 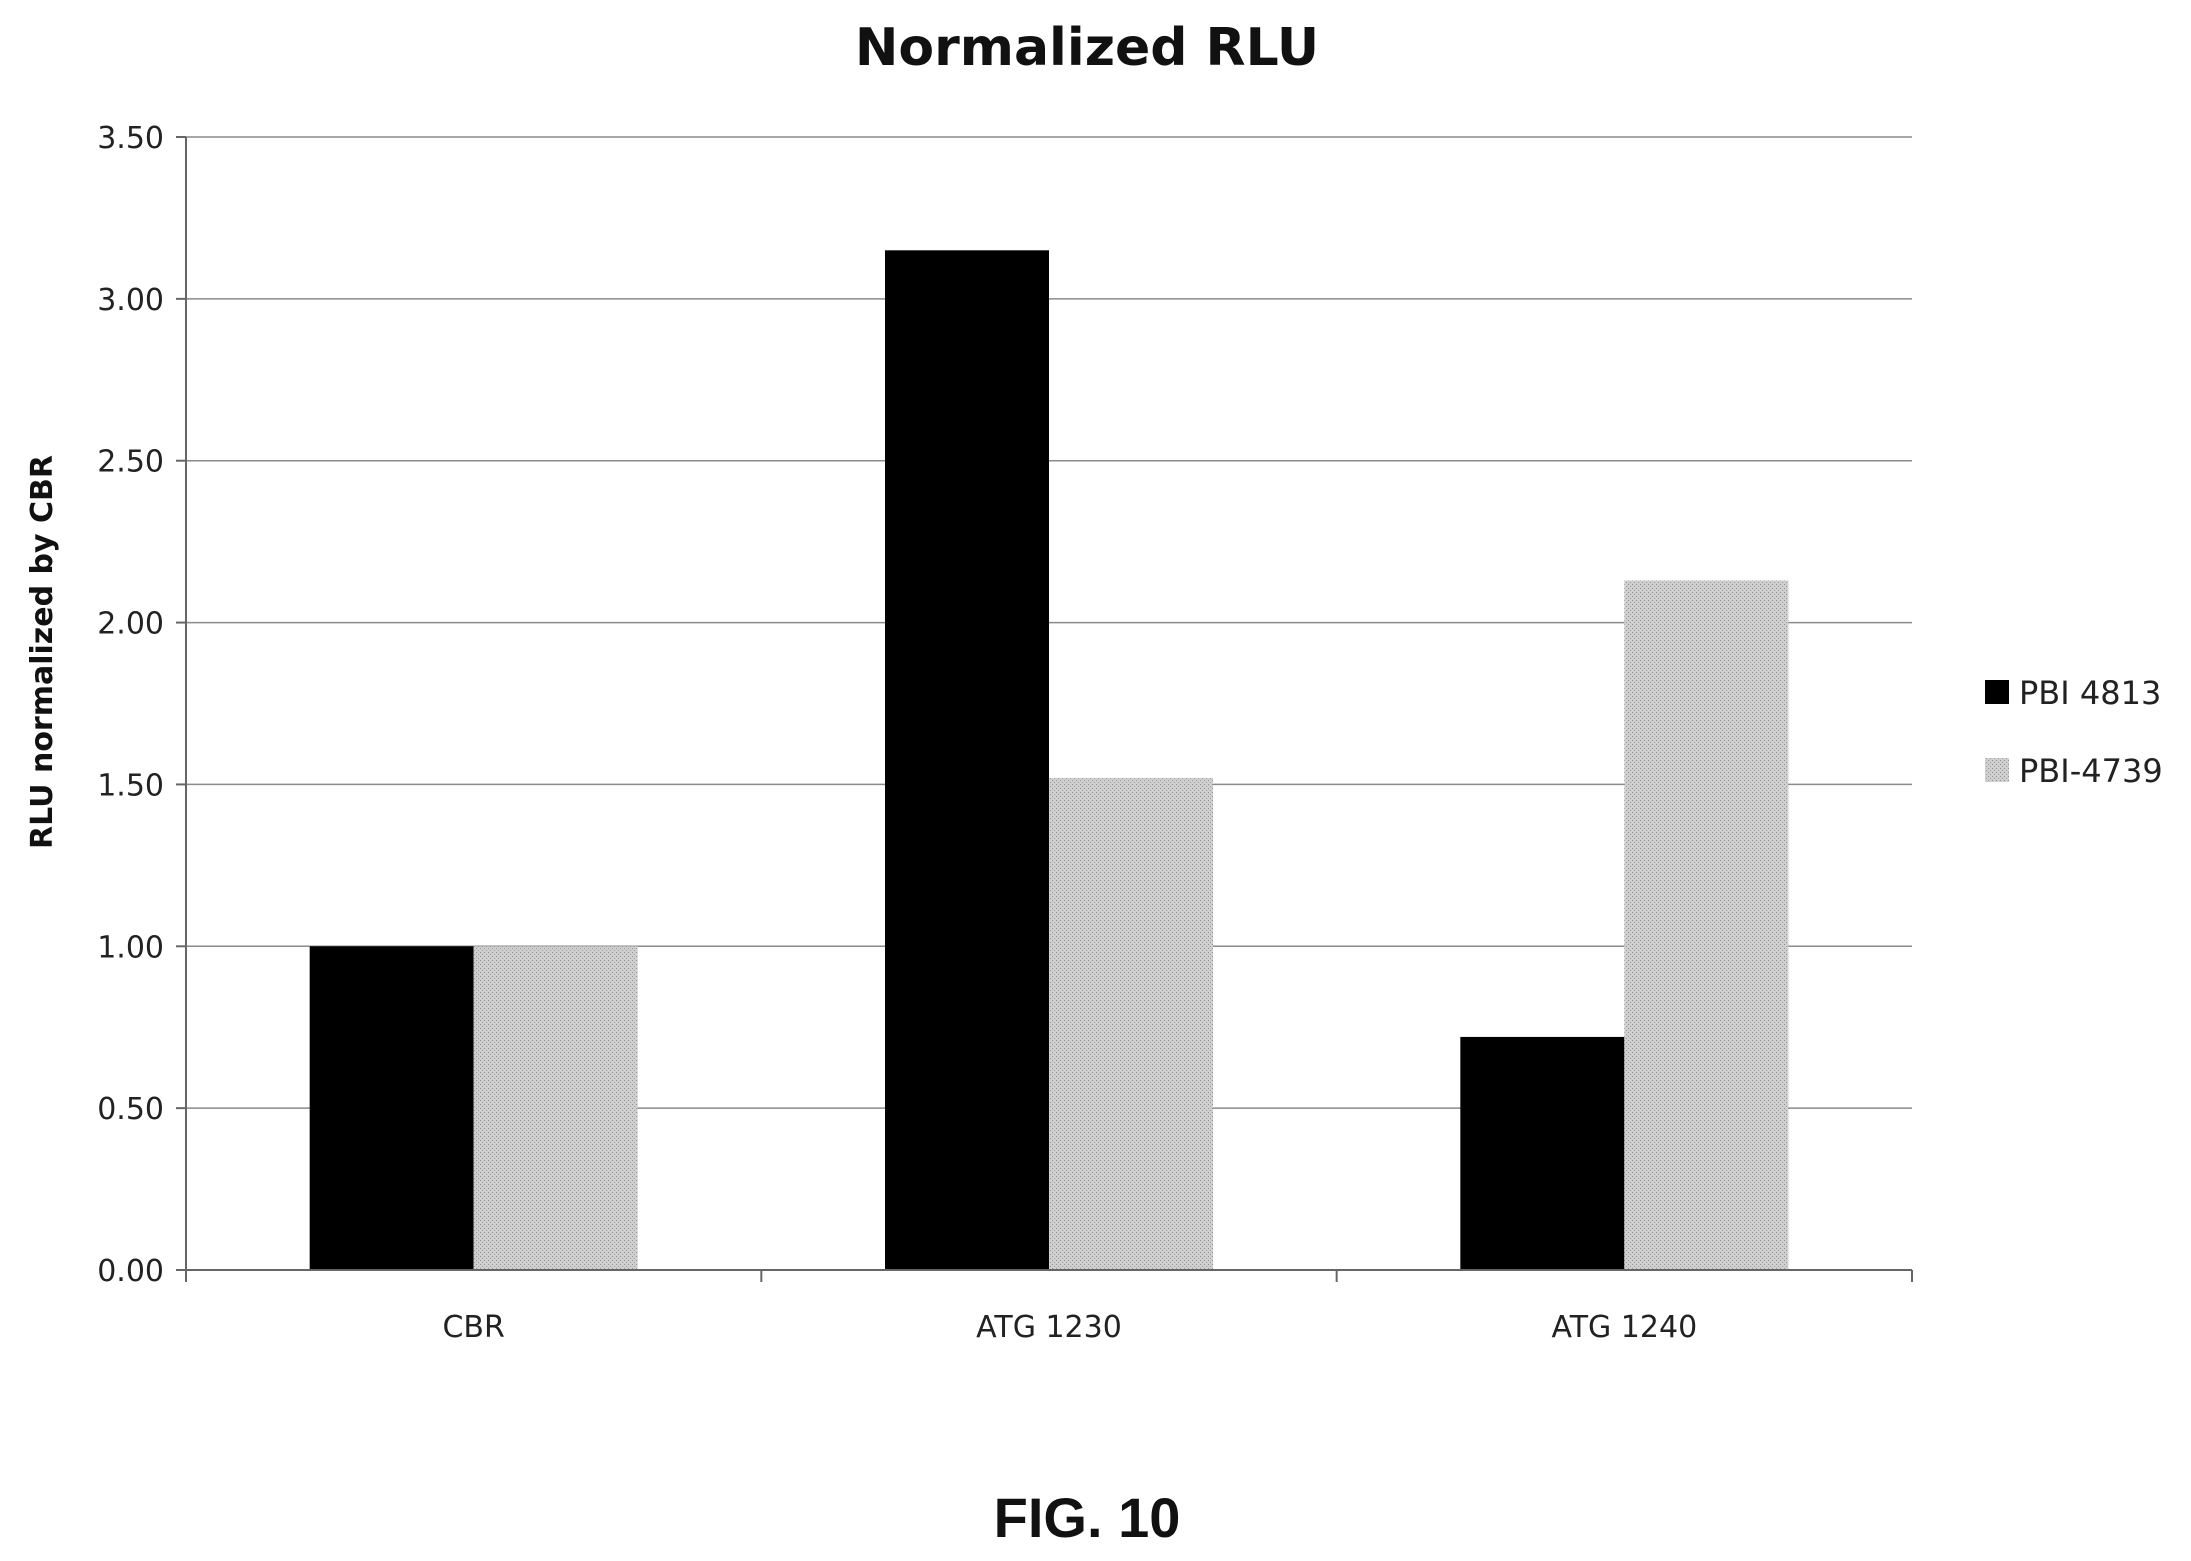 I want to click on y-axis-title: RLU normalized by CBR, so click(x=42, y=652).